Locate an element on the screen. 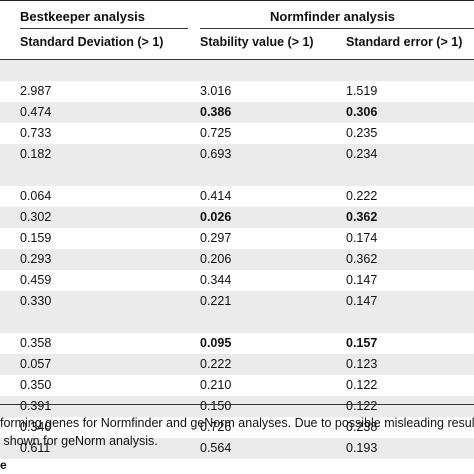  table-row: 0.293 0.206 0.362 is located at coordinates (237, 259).